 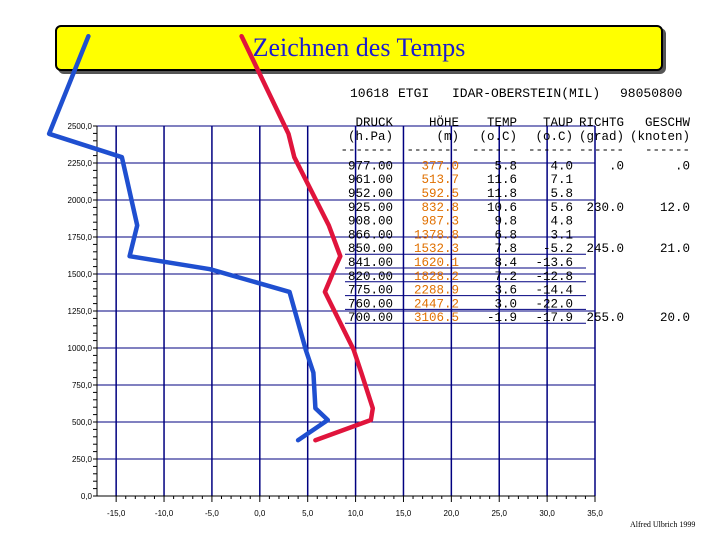 What do you see at coordinates (444, 123) in the screenshot?
I see `table-header: HÖHE` at bounding box center [444, 123].